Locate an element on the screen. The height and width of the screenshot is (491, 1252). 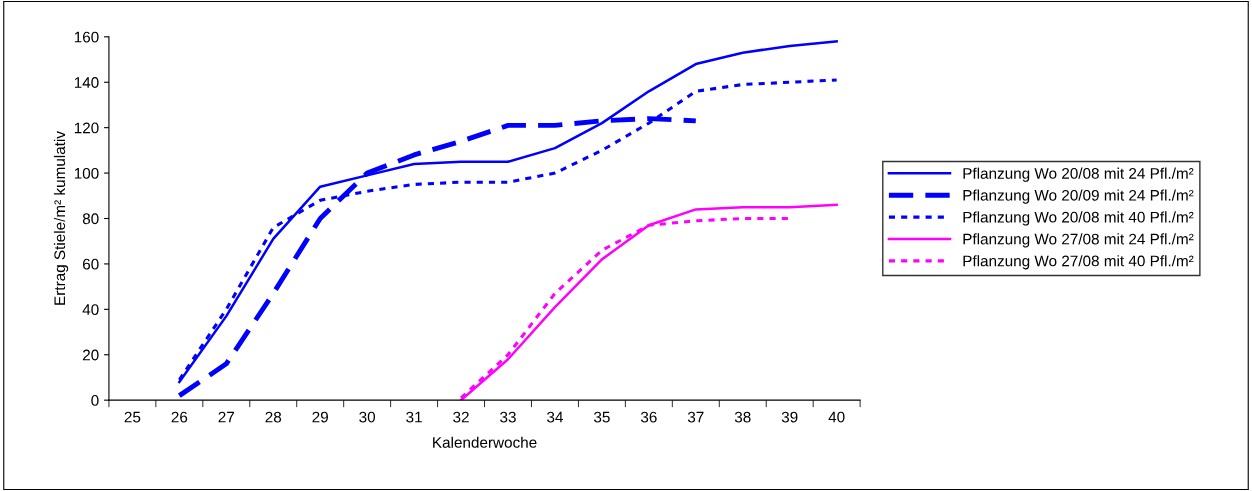
x-tick-label: 30 is located at coordinates (367, 417).